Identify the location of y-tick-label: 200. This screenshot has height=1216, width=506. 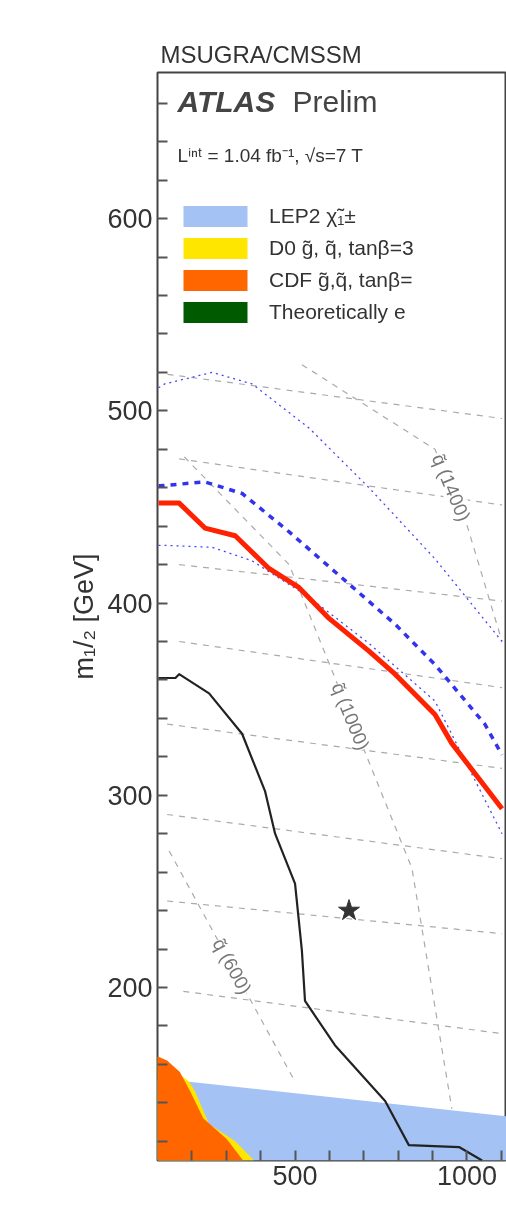
(130, 988).